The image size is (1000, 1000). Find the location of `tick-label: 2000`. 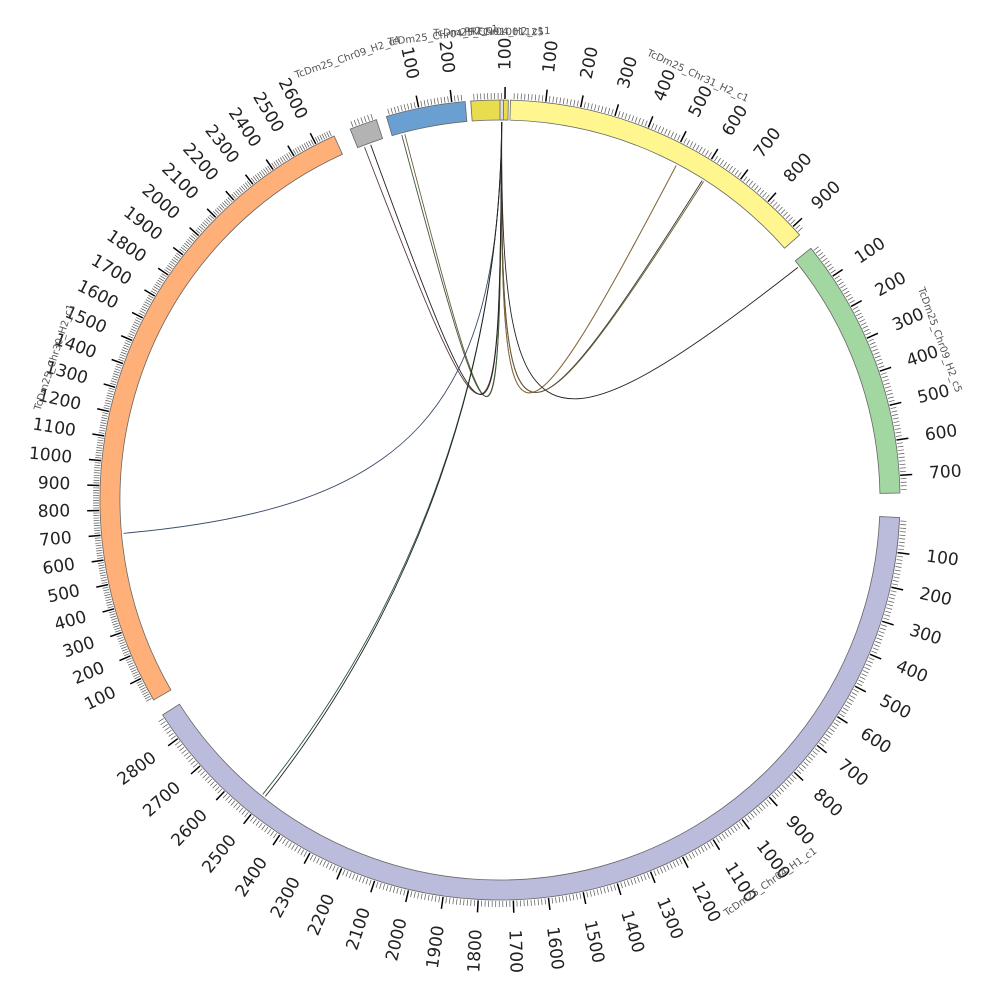

tick-label: 2000 is located at coordinates (396, 939).